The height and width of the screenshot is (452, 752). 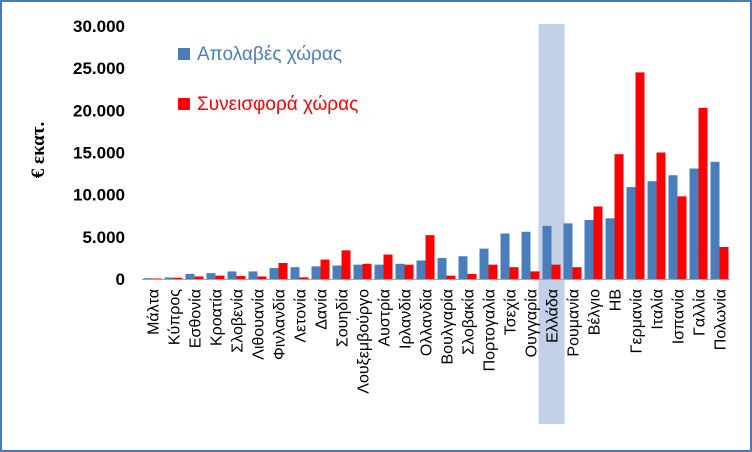 What do you see at coordinates (721, 319) in the screenshot?
I see `x-category-label: Πολωνία` at bounding box center [721, 319].